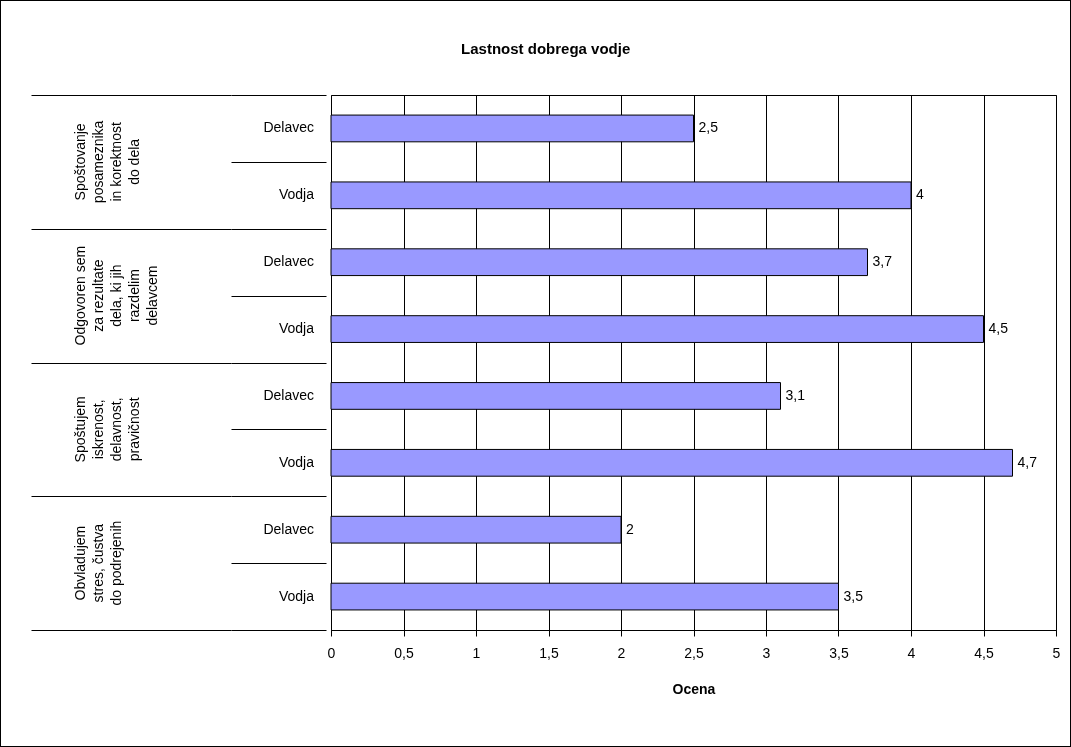  I want to click on text: Spoštovanje posameznika in korektnost do dela, so click(107, 162).